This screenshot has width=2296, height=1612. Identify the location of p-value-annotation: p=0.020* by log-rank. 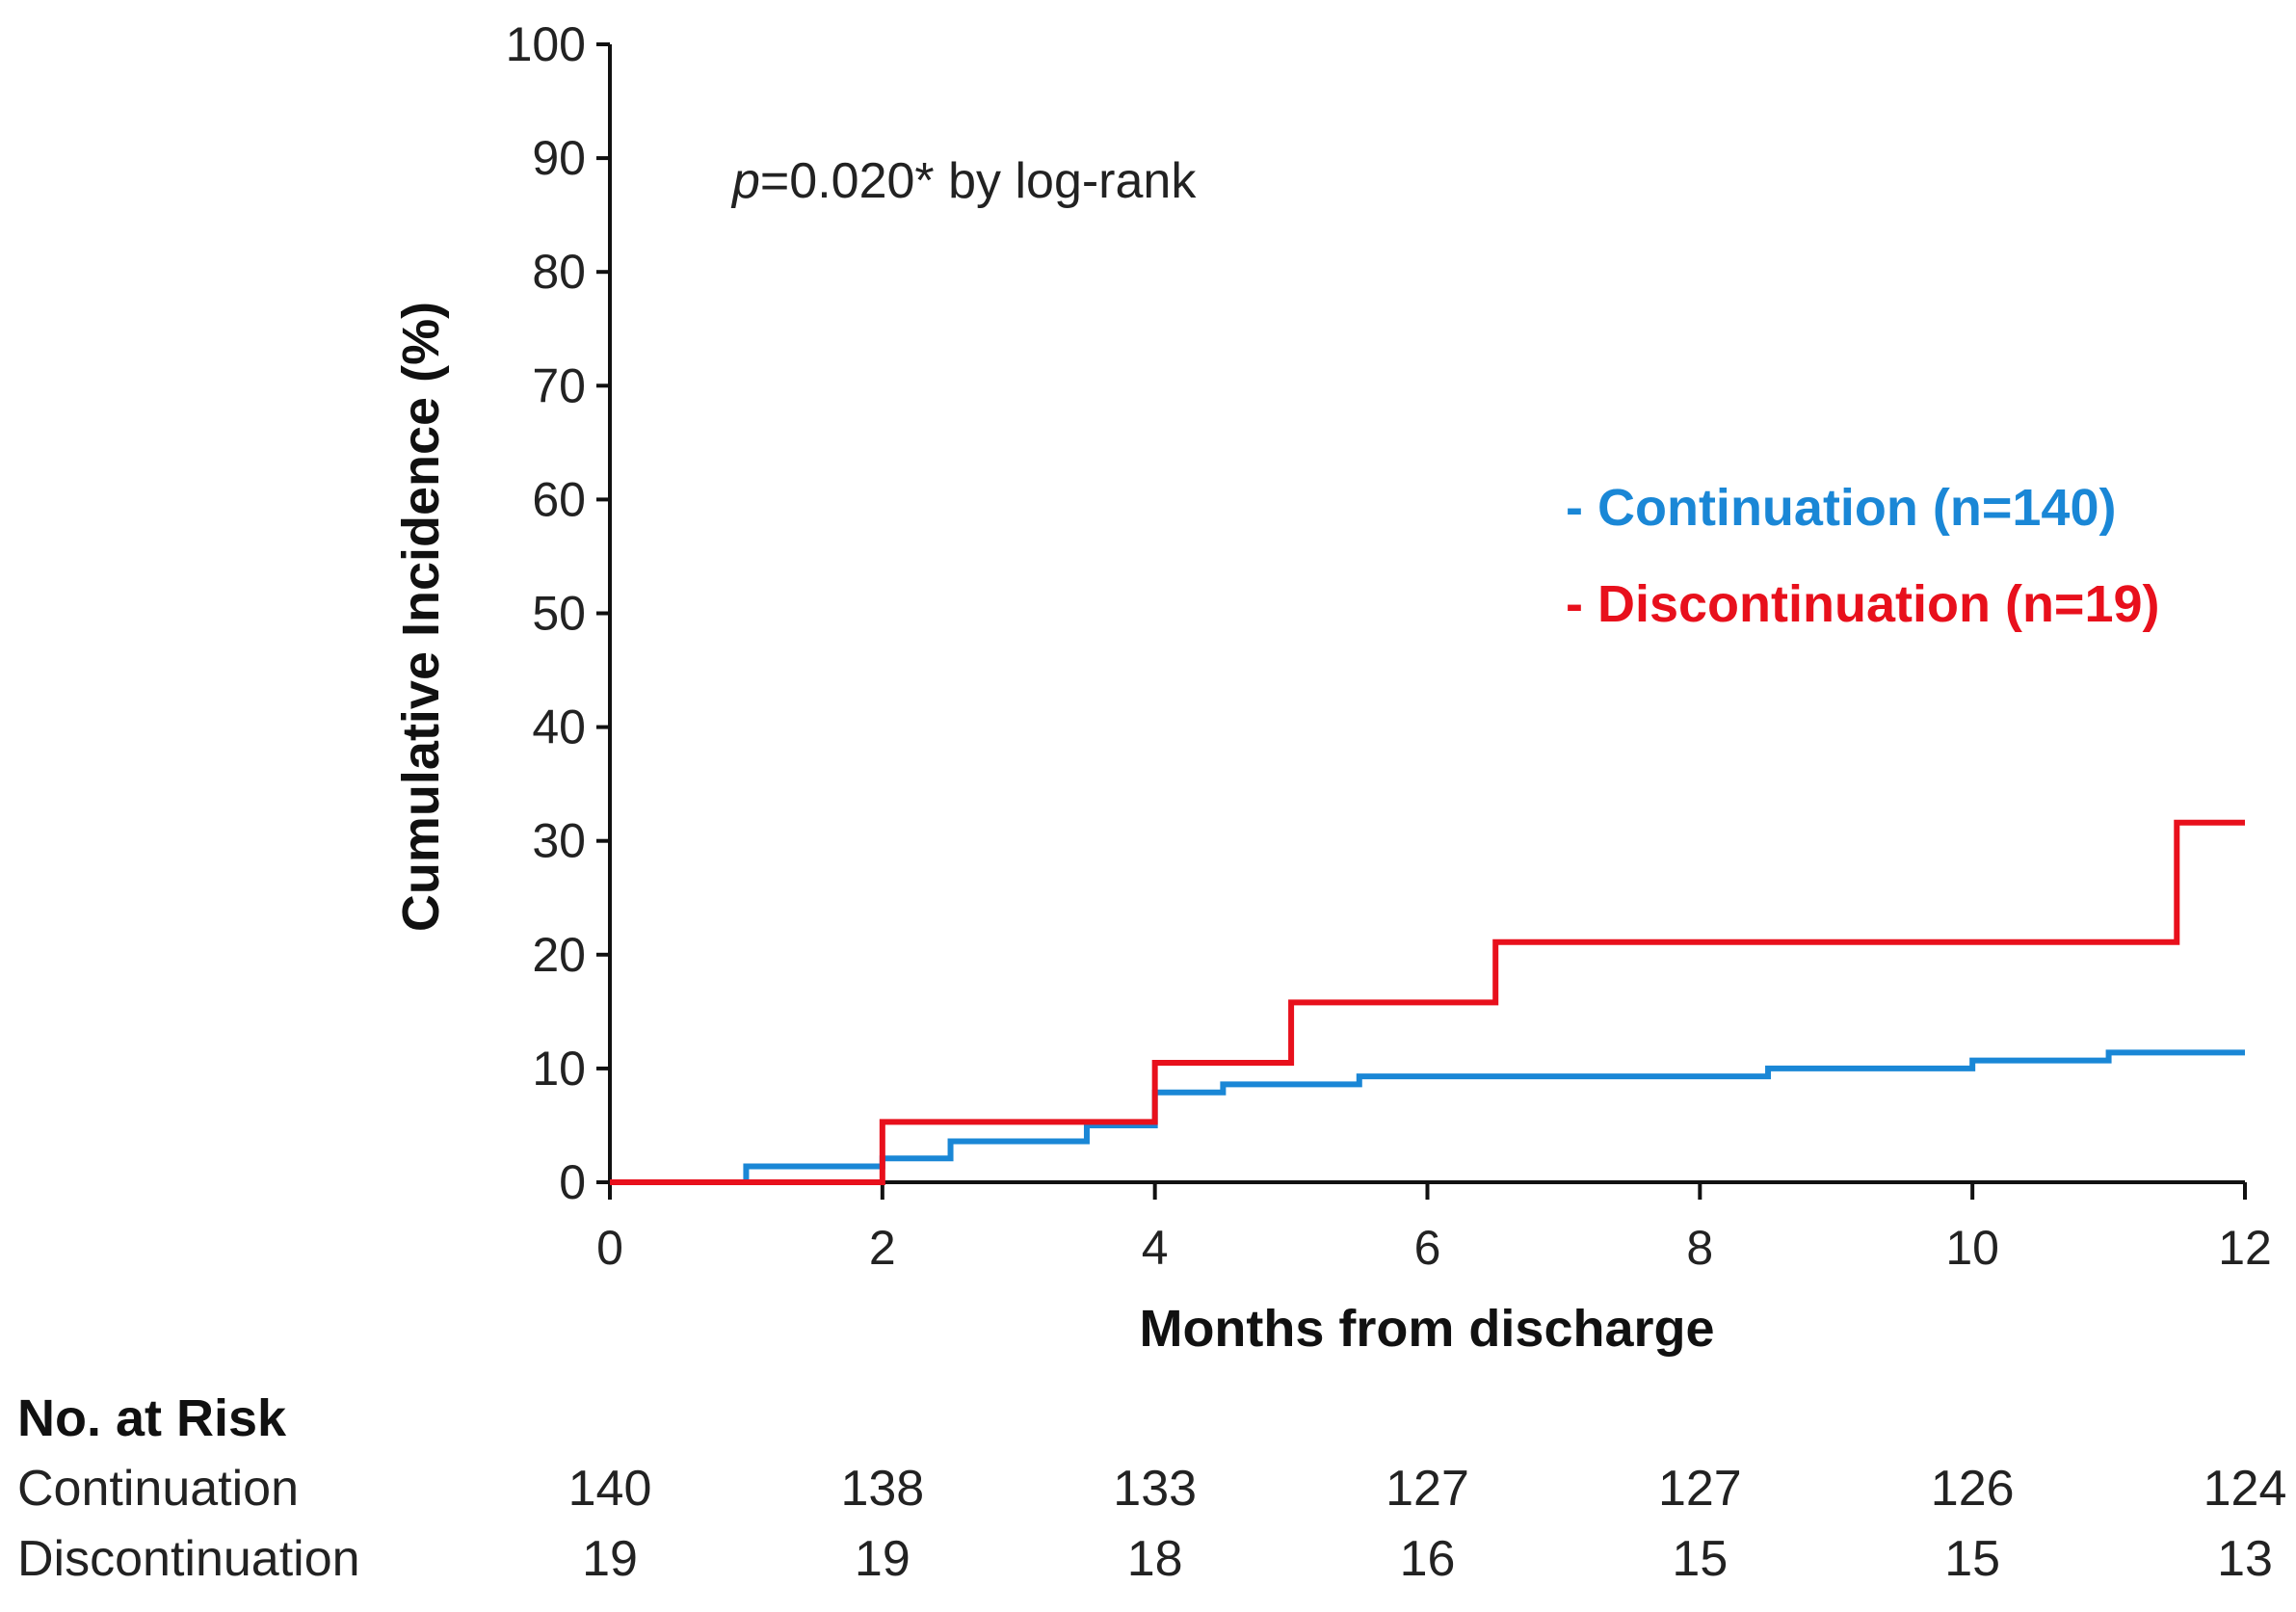
(964, 181).